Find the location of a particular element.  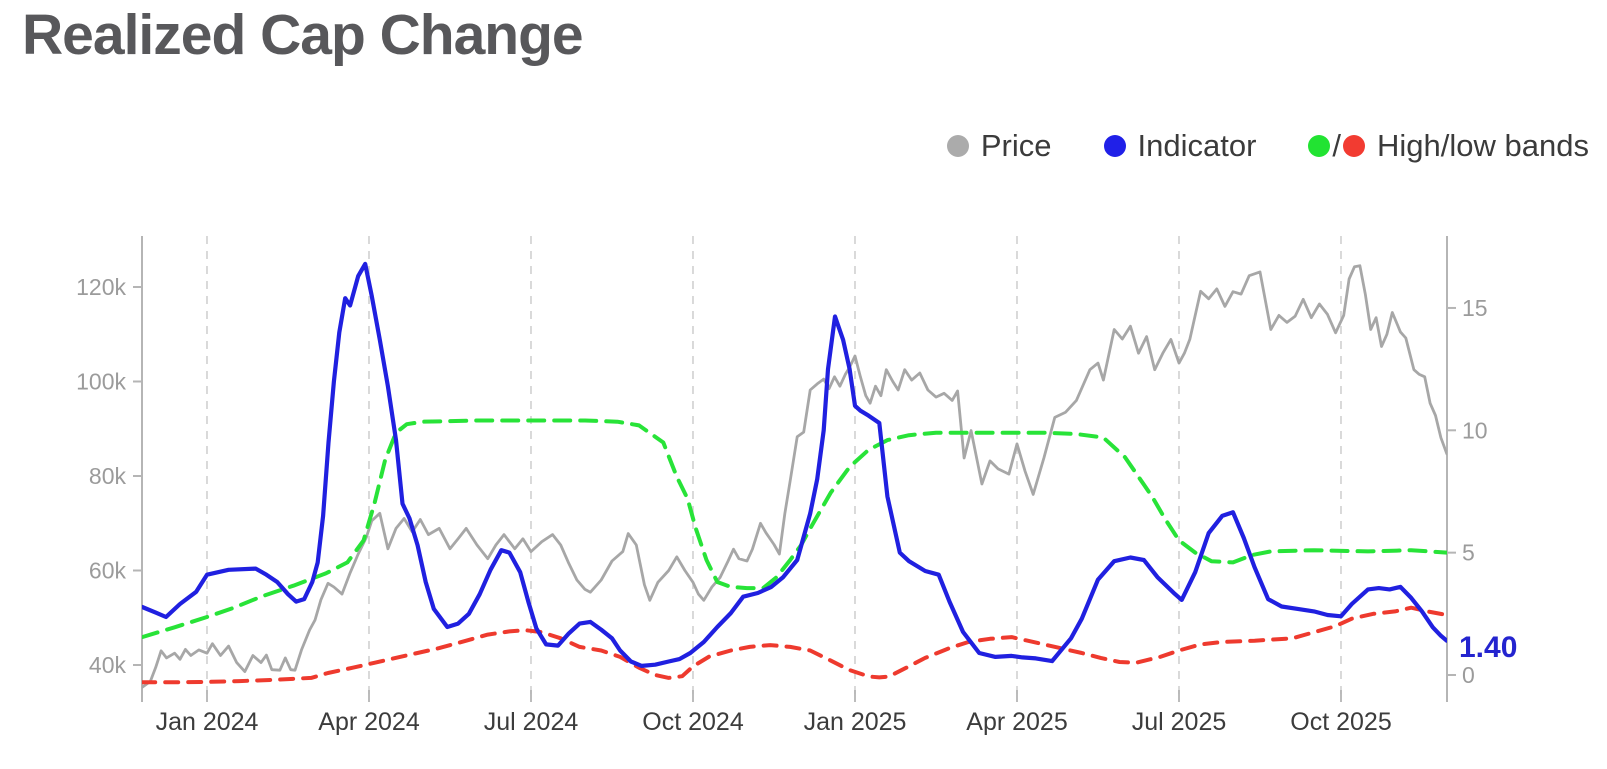

legend-slash: / is located at coordinates (1337, 145).